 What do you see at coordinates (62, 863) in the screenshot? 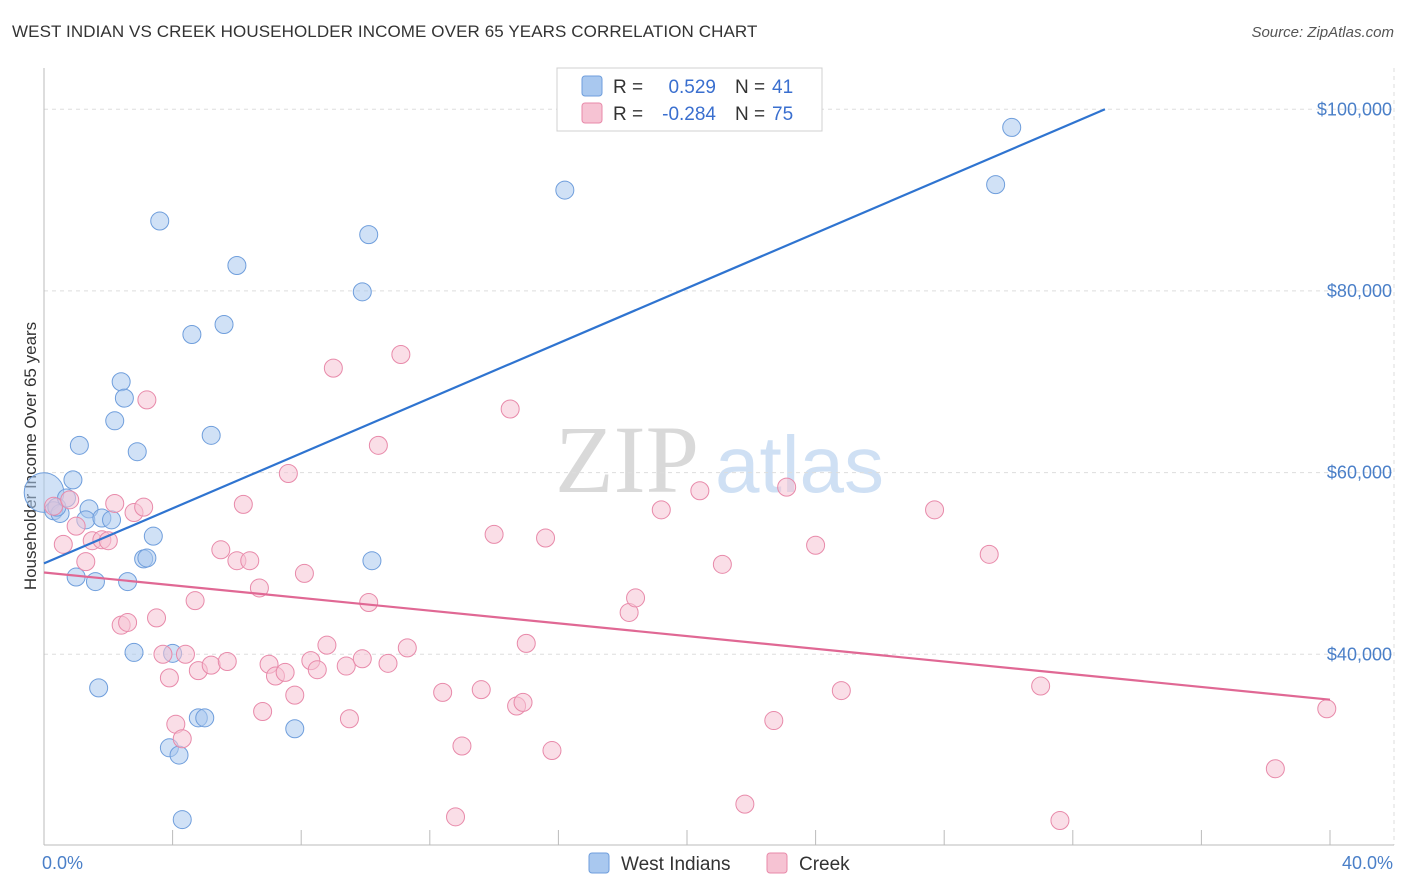
I see `x-tick-label-left: 0.0%` at bounding box center [62, 863].